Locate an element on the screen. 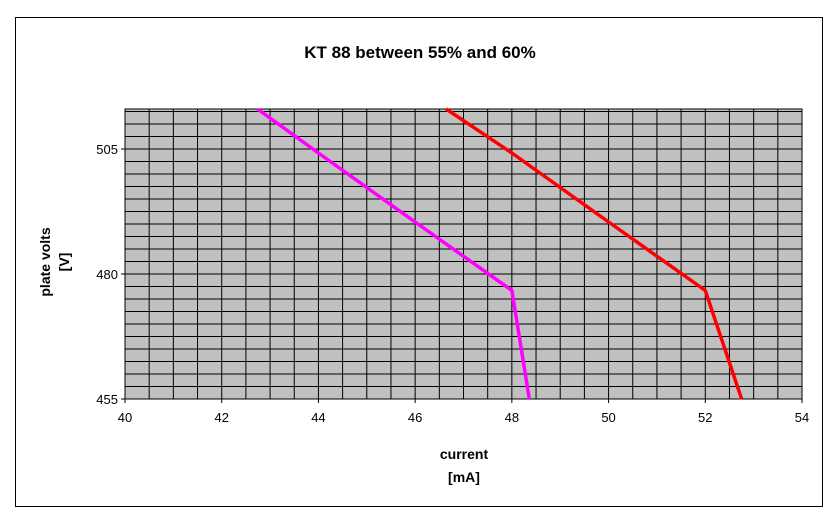 The width and height of the screenshot is (840, 519). y-tick-label: 455 is located at coordinates (107, 399).